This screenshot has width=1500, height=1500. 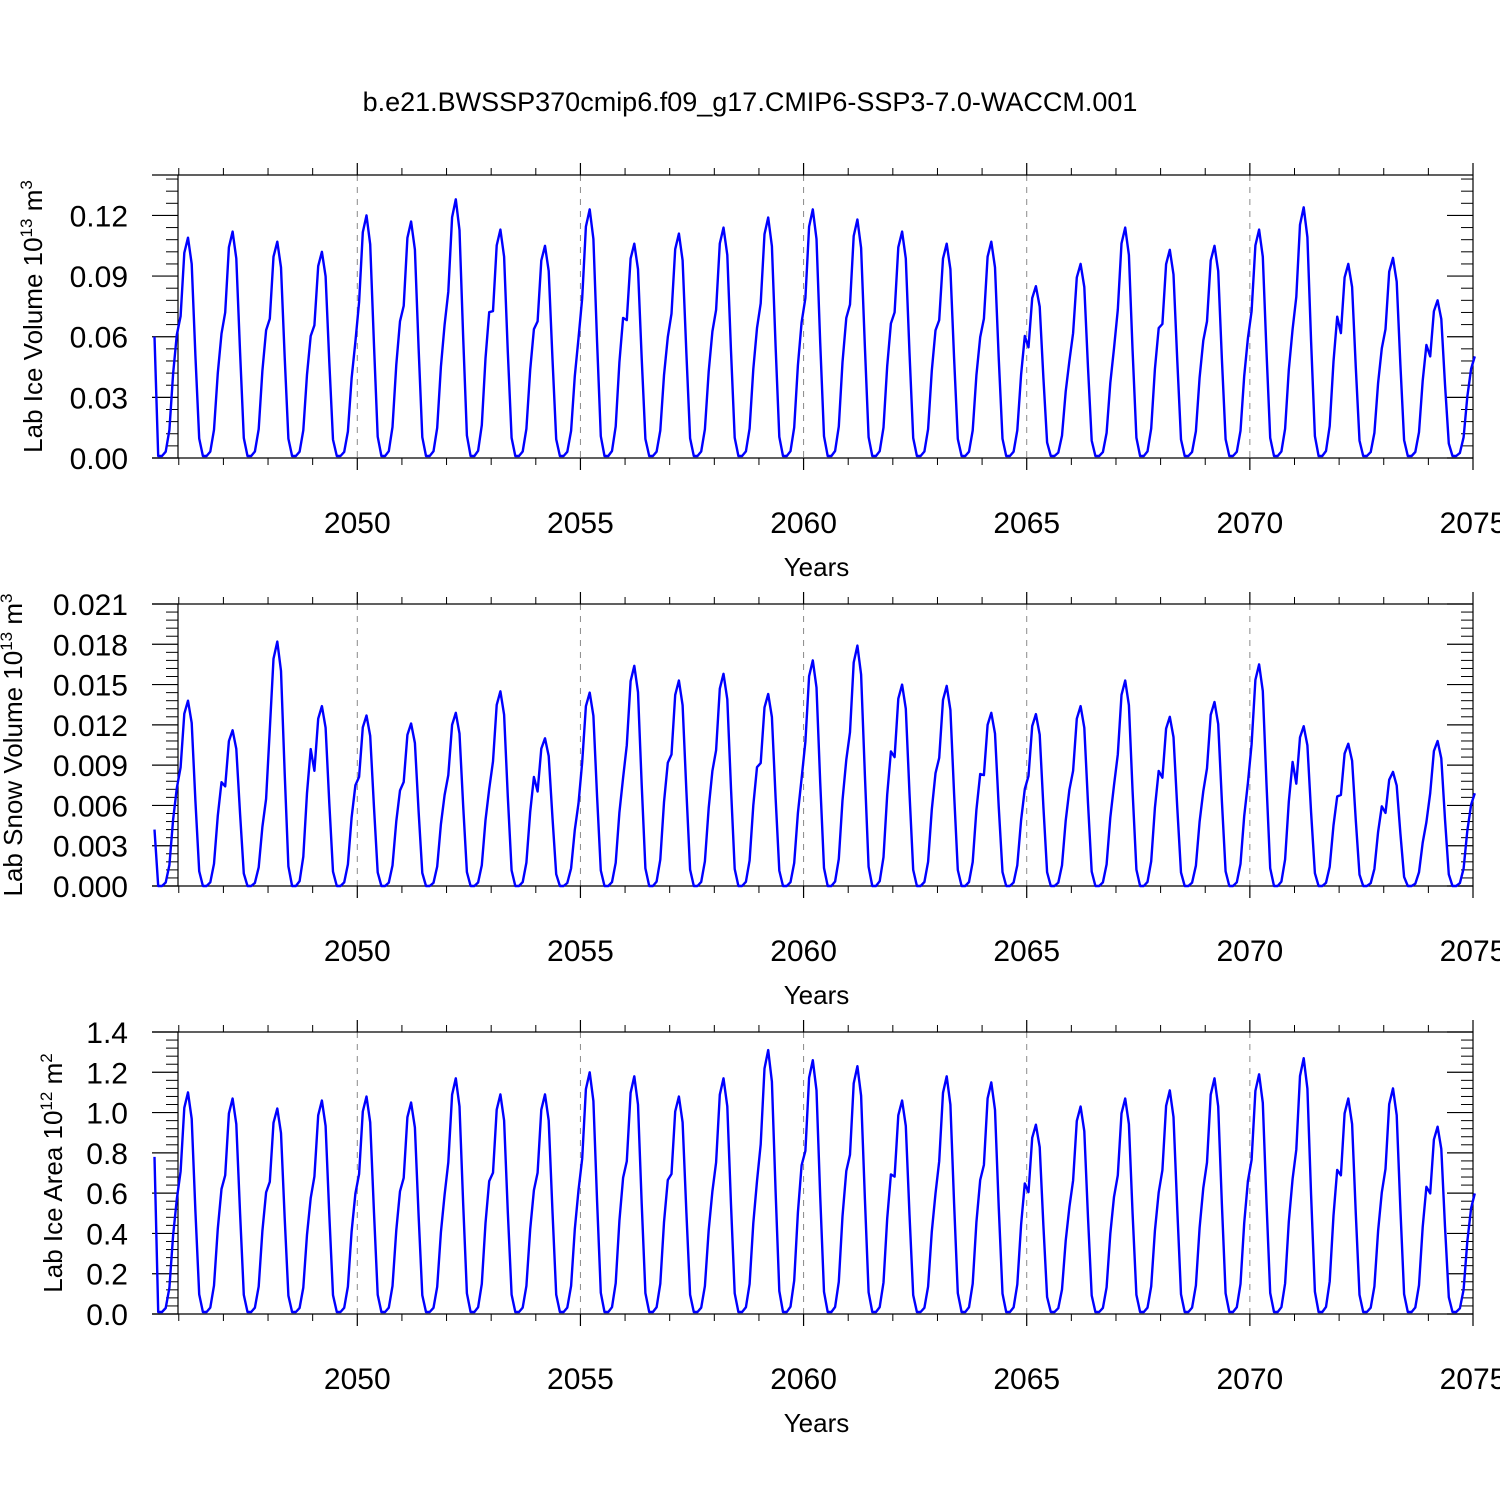 I want to click on y-tick-label: 0.018, so click(x=90, y=645).